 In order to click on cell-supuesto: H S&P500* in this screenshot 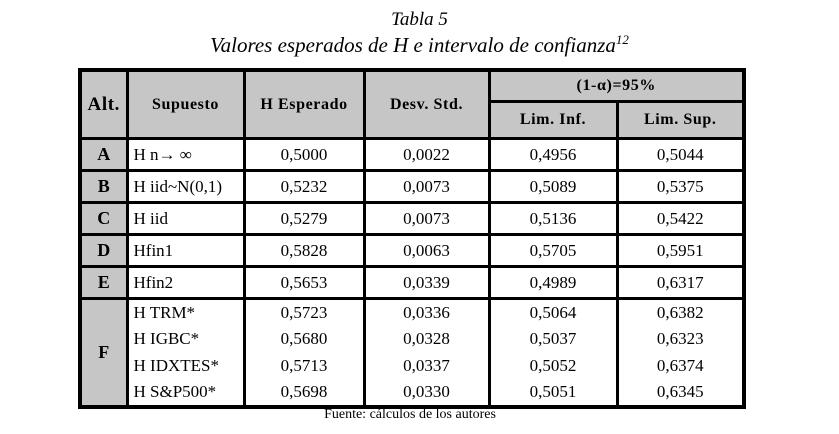, I will do `click(185, 393)`.